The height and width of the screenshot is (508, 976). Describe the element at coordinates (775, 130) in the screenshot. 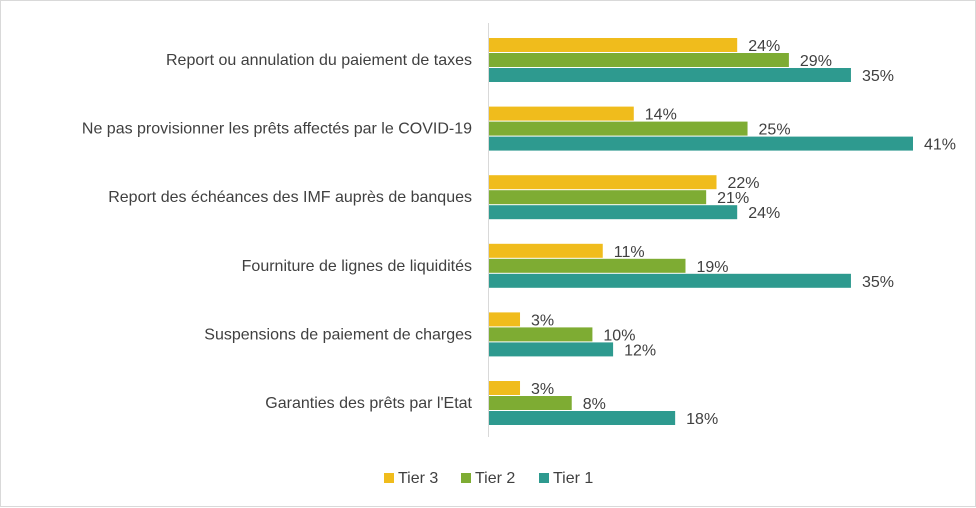

I see `data-label: 25%` at that location.